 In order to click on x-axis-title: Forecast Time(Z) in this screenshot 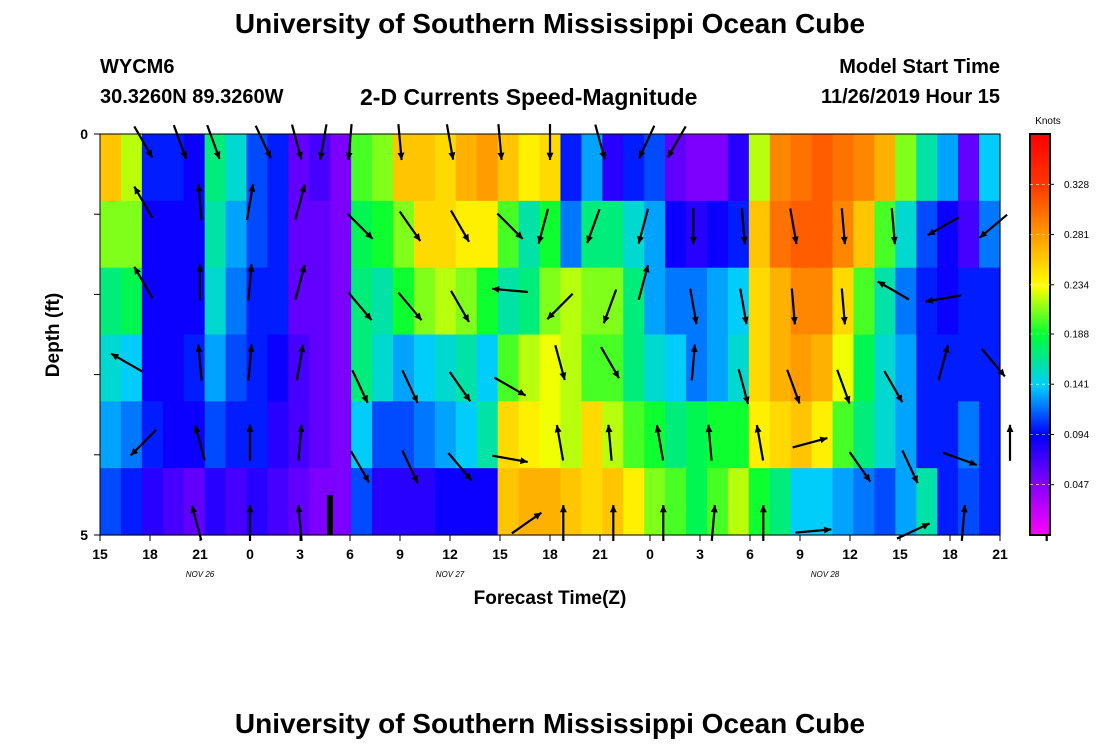, I will do `click(550, 598)`.